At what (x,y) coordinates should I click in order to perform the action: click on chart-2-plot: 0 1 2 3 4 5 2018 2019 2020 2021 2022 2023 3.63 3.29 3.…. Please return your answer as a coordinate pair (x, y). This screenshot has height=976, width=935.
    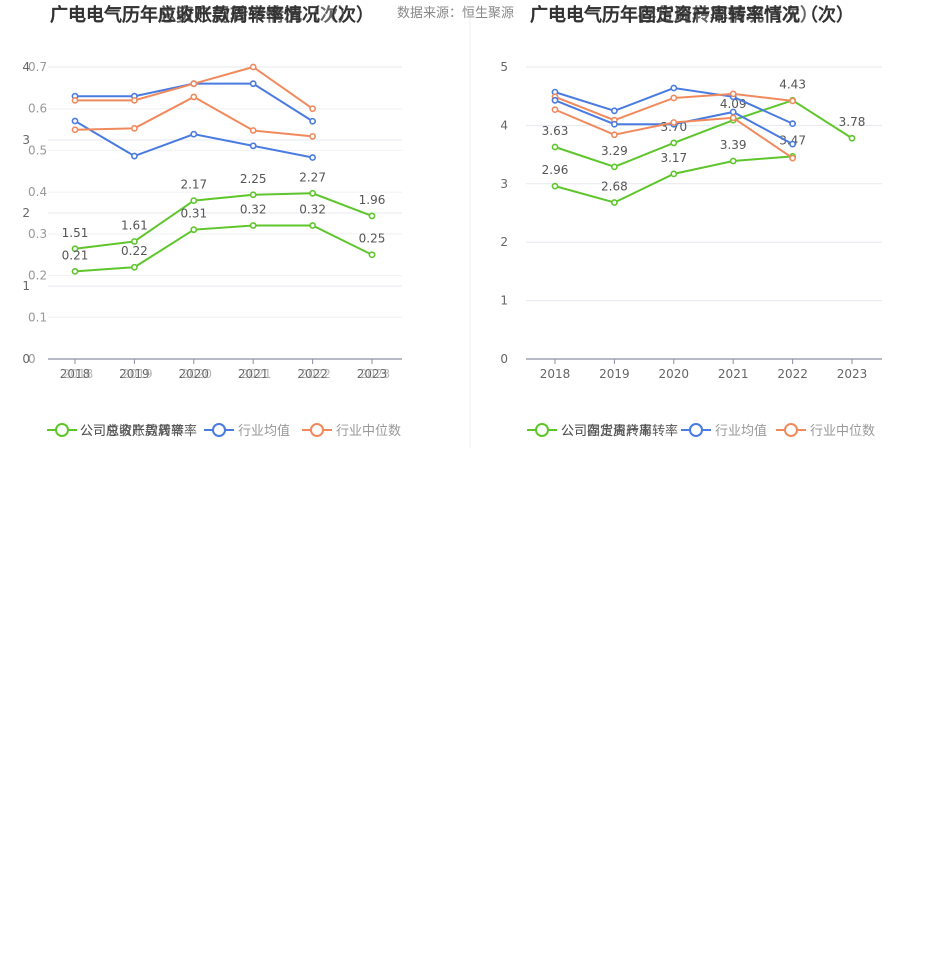
    Looking at the image, I should click on (691, 220).